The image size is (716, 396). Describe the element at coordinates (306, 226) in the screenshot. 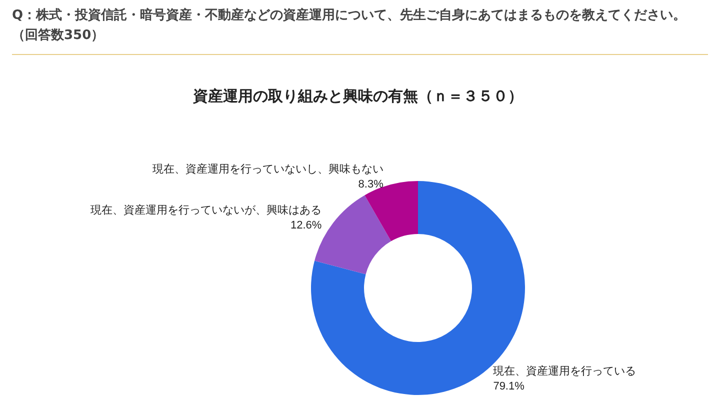

I see `data-label: 12.6%` at that location.